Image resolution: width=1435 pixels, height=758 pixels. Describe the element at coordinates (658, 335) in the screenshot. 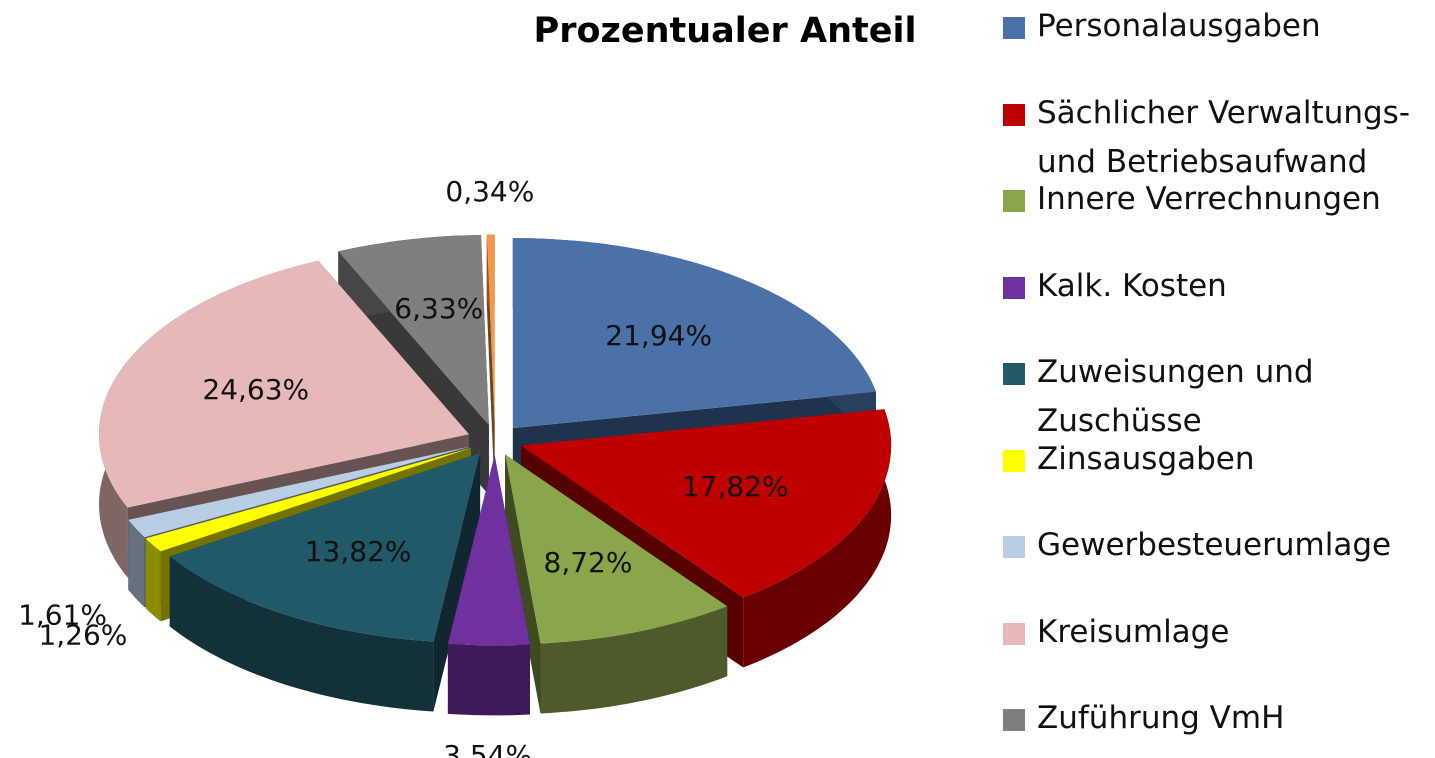

I see `data-label: 21,94%` at that location.